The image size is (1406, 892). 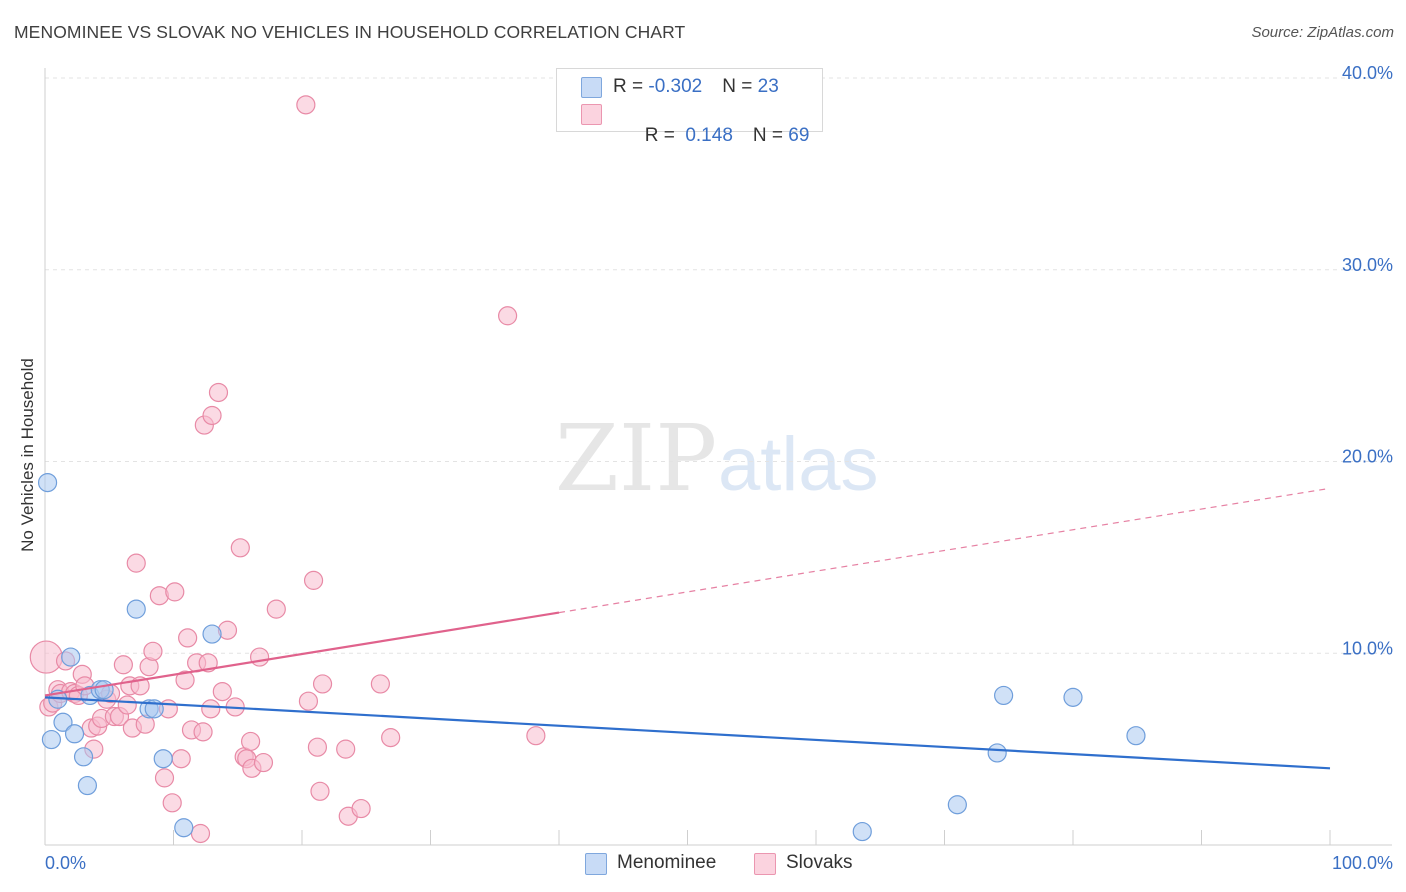 I want to click on y-tick-label: 10.0%, so click(x=1367, y=648).